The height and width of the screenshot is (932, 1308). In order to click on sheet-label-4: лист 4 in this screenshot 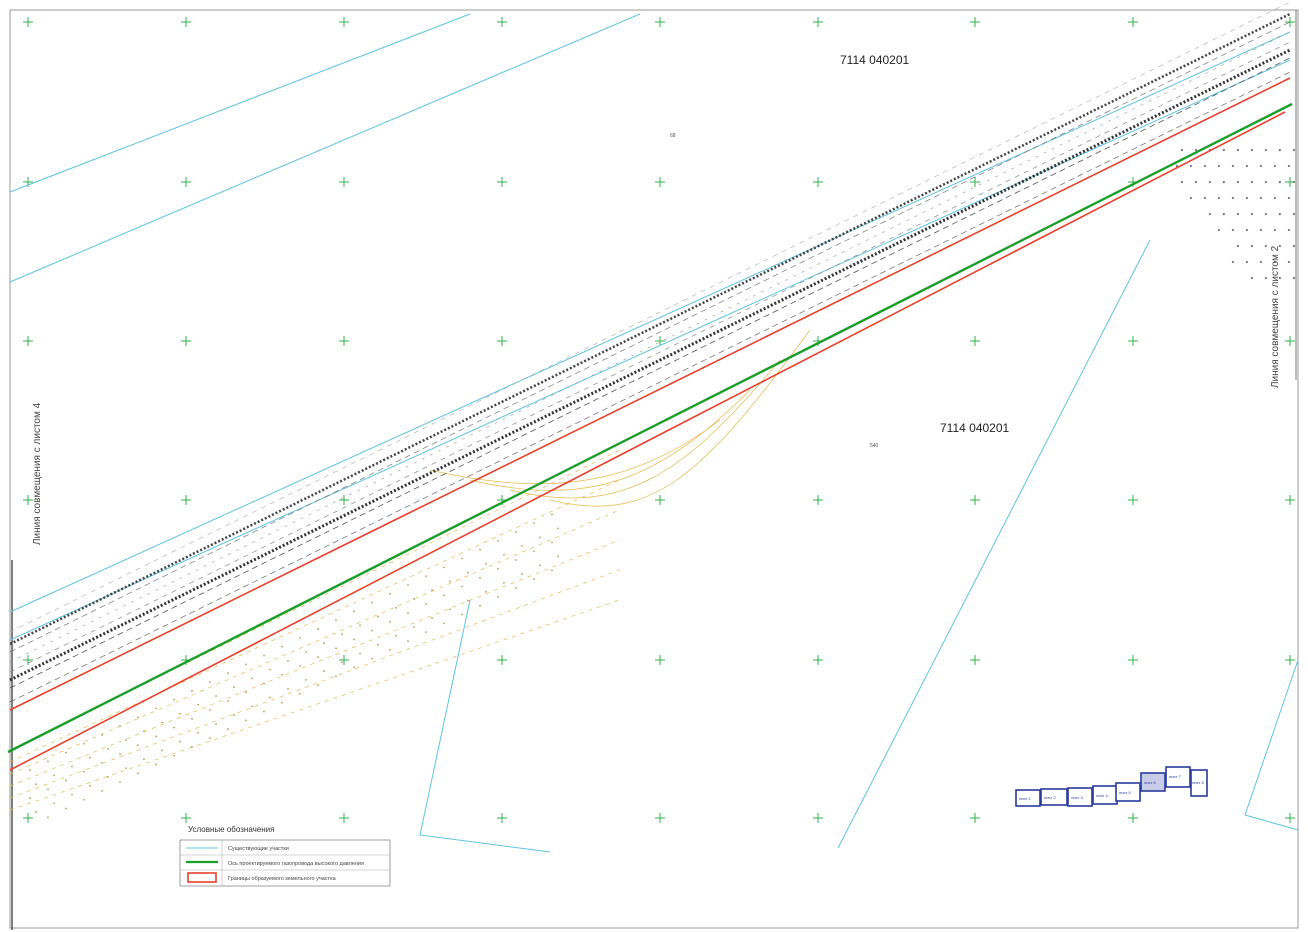, I will do `click(1102, 795)`.